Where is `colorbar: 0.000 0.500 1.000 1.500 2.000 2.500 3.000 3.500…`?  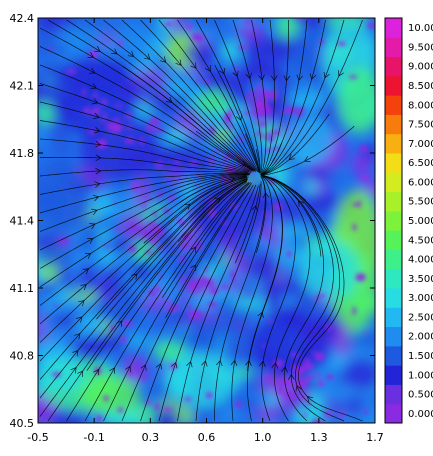
colorbar: 0.000 0.500 1.000 1.500 2.000 2.500 3.000 3.500… is located at coordinates (409, 221).